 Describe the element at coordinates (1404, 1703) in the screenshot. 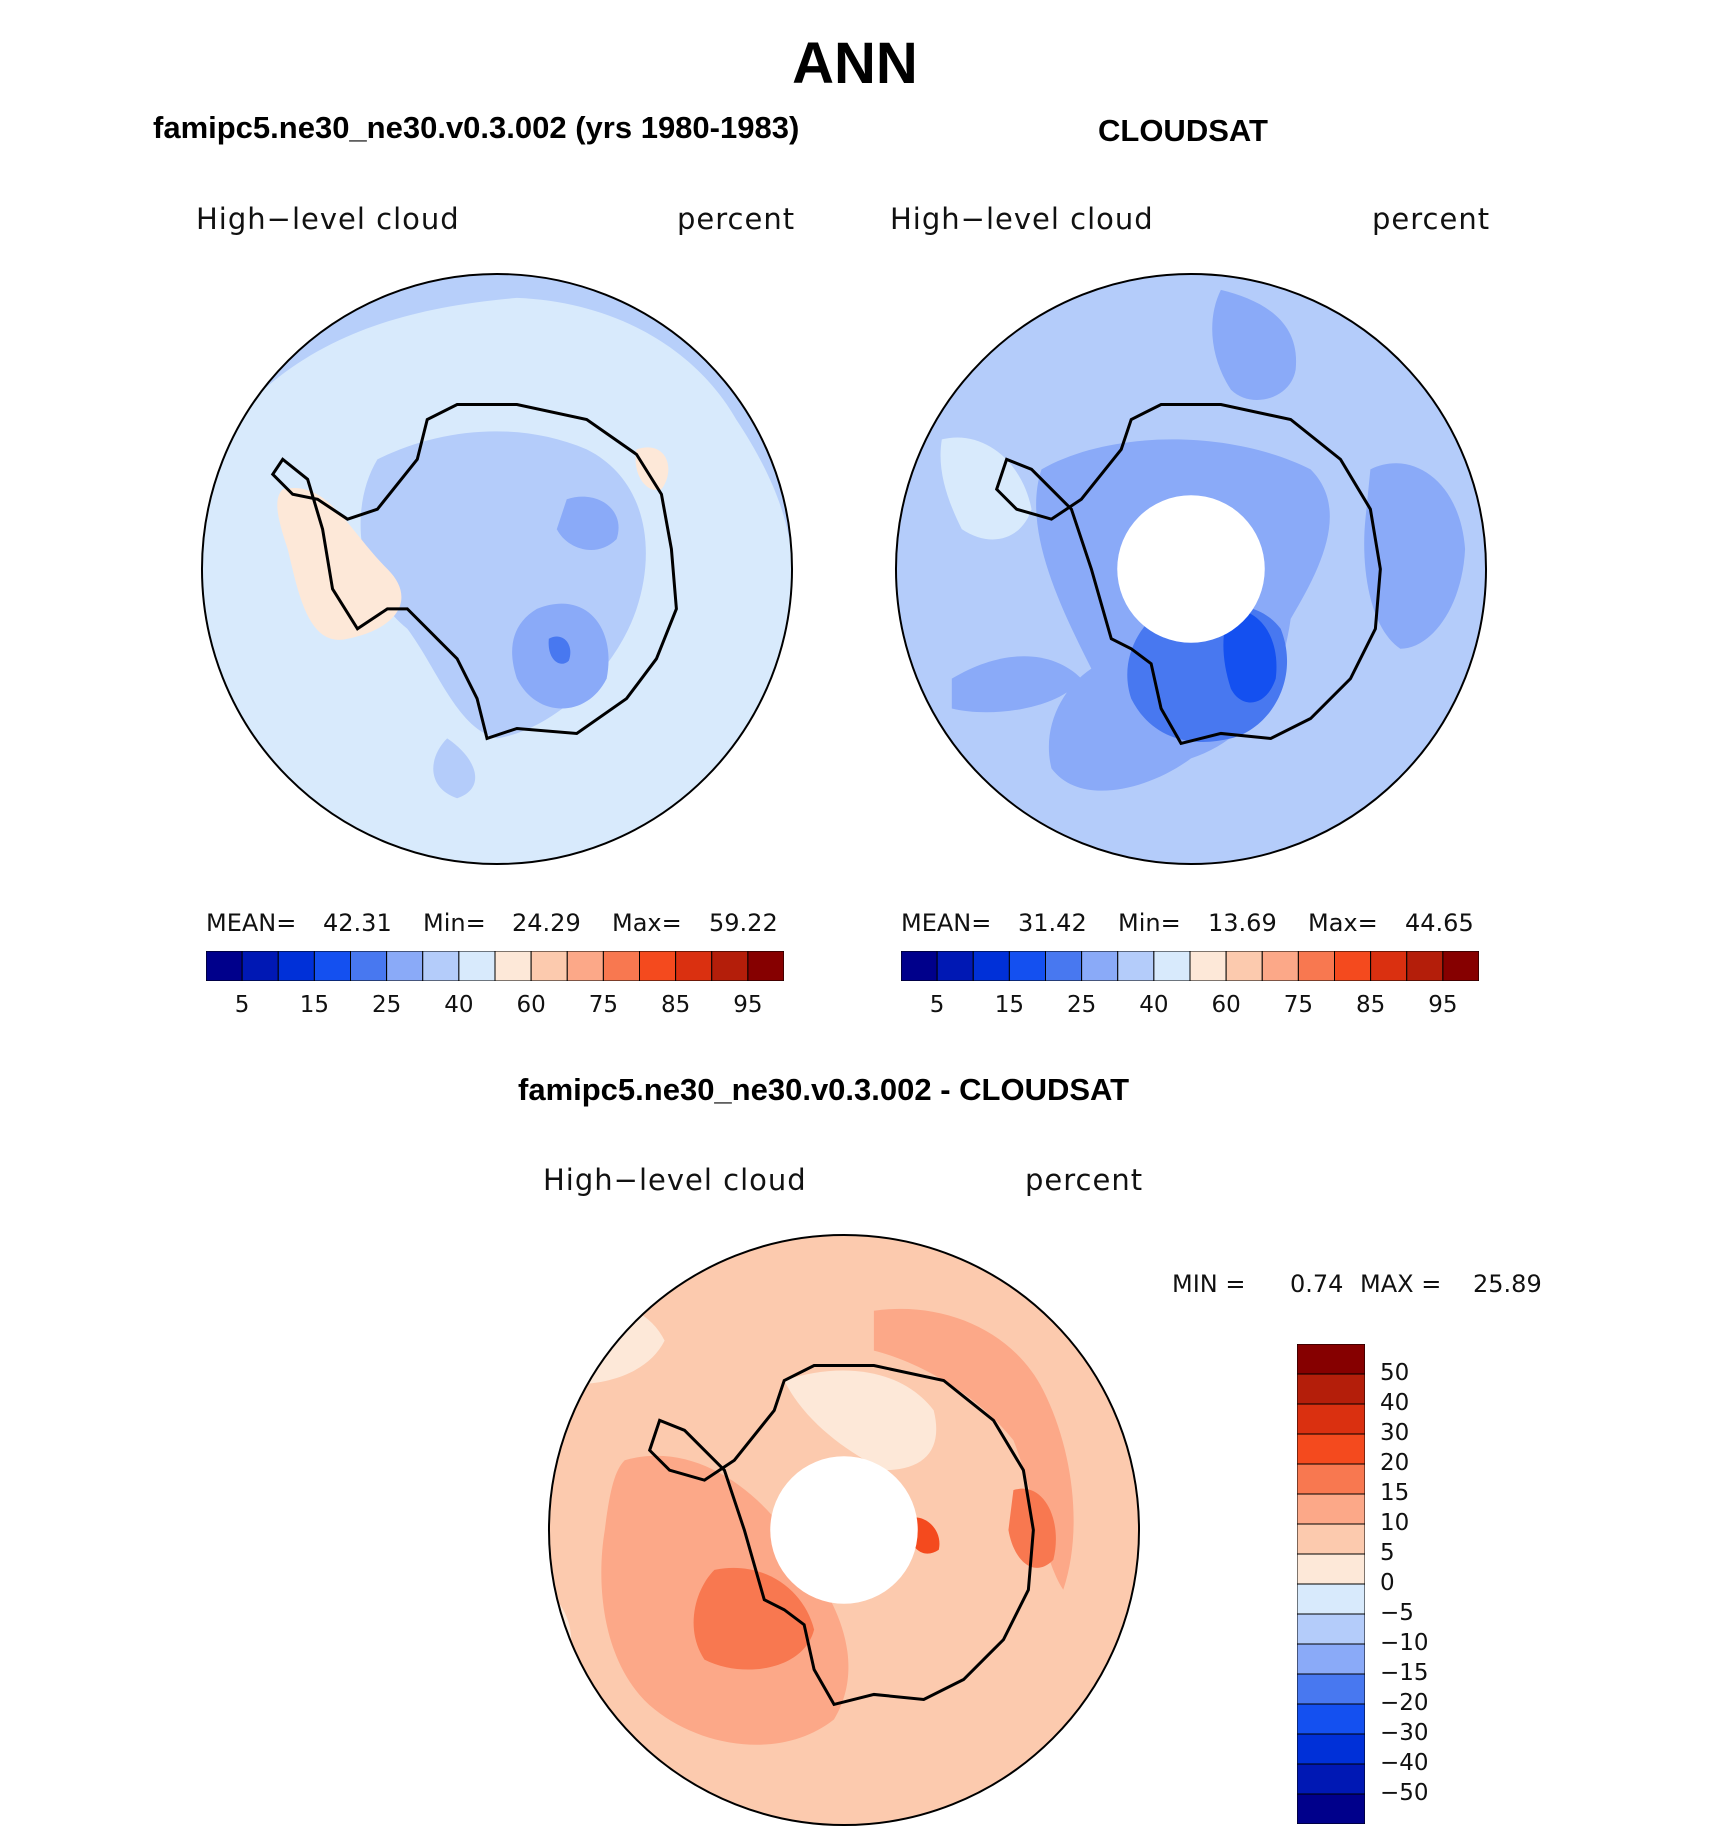

I see `diff-colorbar-tick-label: −20` at that location.